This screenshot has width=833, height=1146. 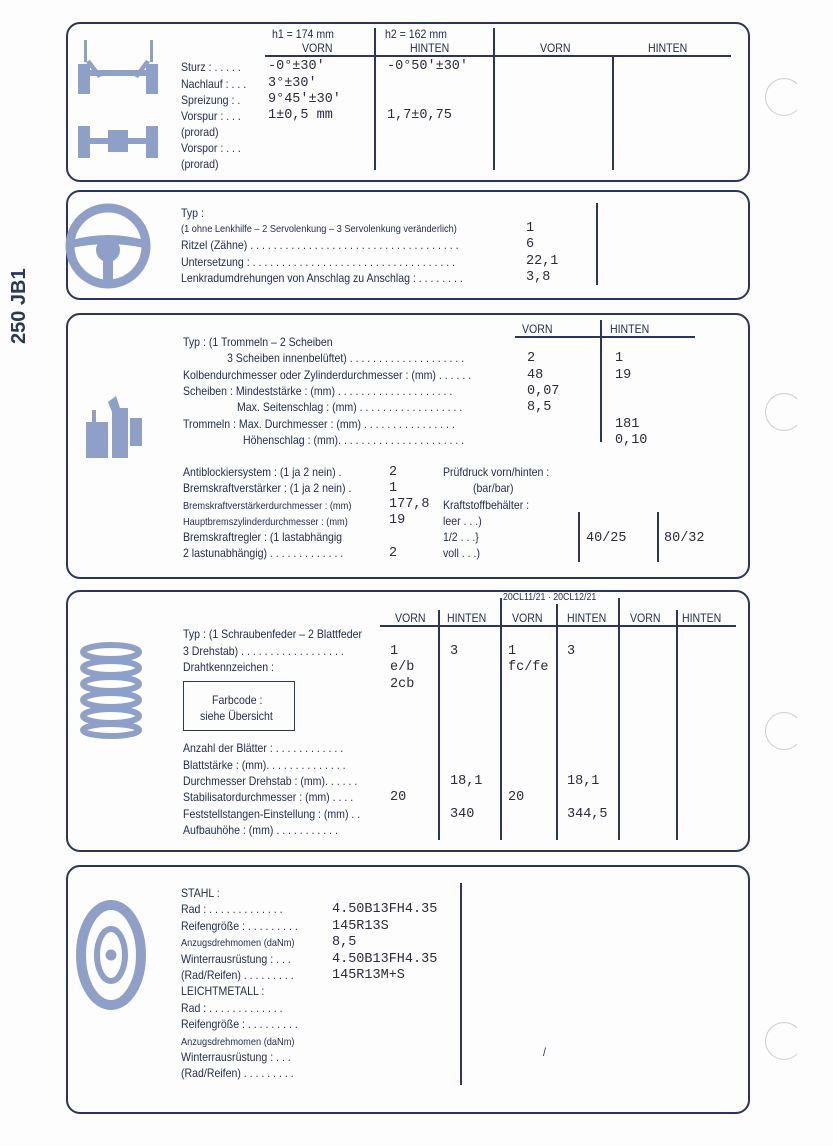 I want to click on row-label: Drahtkennzeichen :, so click(x=228, y=667).